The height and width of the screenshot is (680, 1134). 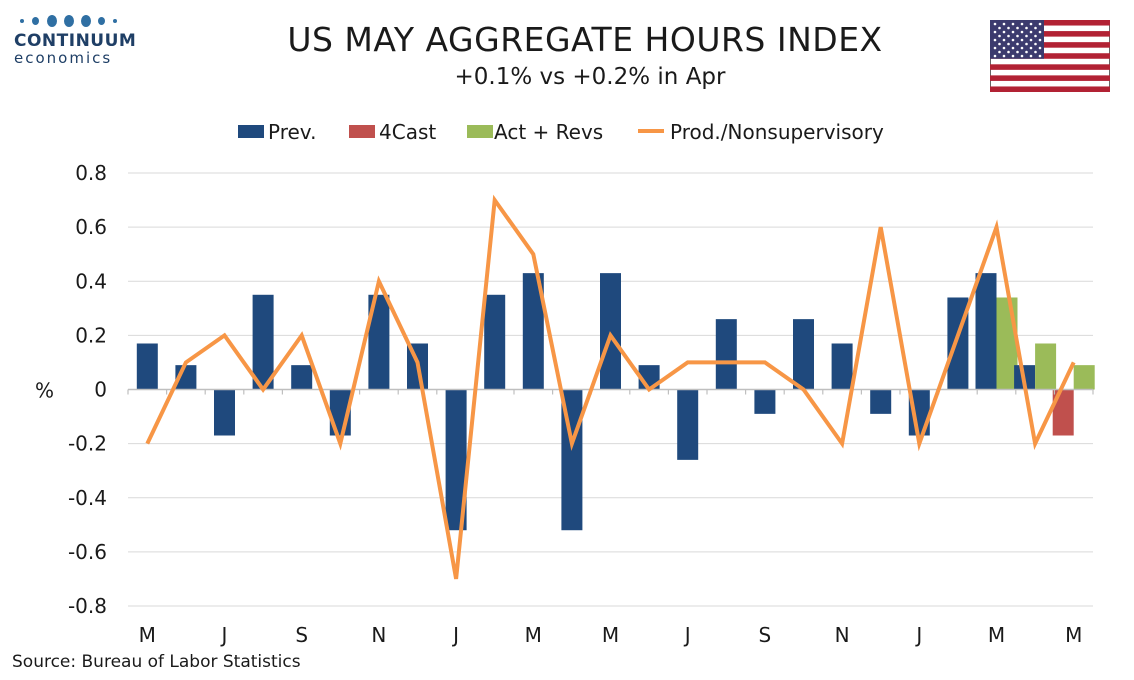 I want to click on y-tick-label: 0.8, so click(x=91, y=173).